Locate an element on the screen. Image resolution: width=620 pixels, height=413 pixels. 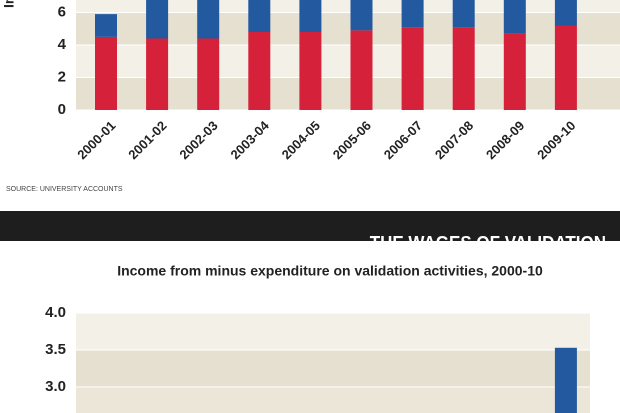
x-tick-label: 2002-03 is located at coordinates (198, 140).